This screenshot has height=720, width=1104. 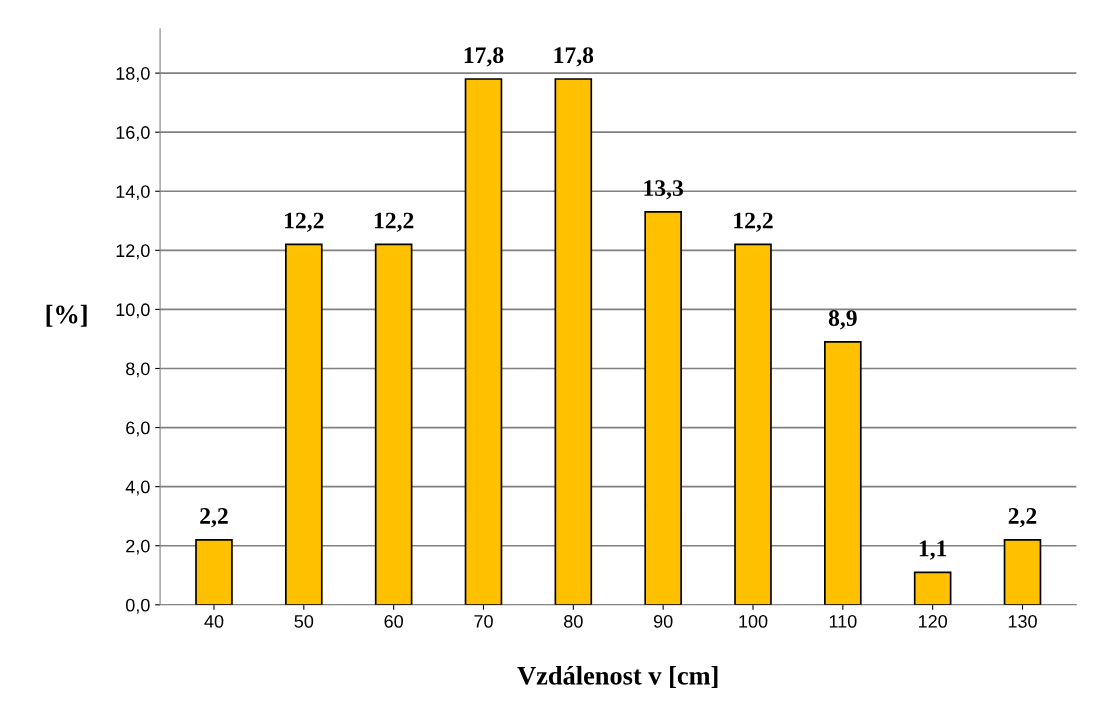 What do you see at coordinates (214, 621) in the screenshot?
I see `x-tick-label: 40` at bounding box center [214, 621].